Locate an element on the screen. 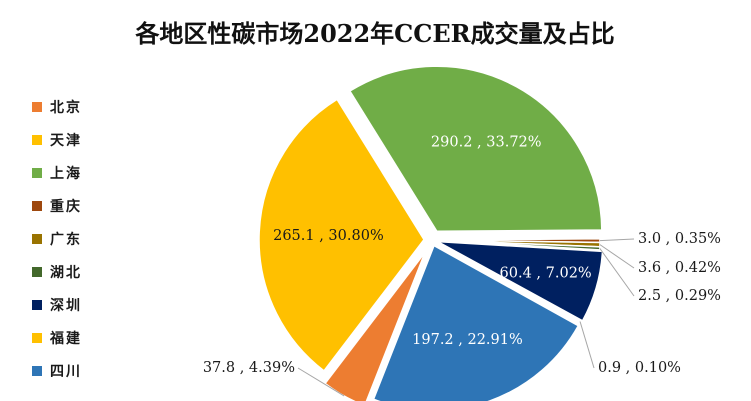  legend-item: 上海 is located at coordinates (57, 173).